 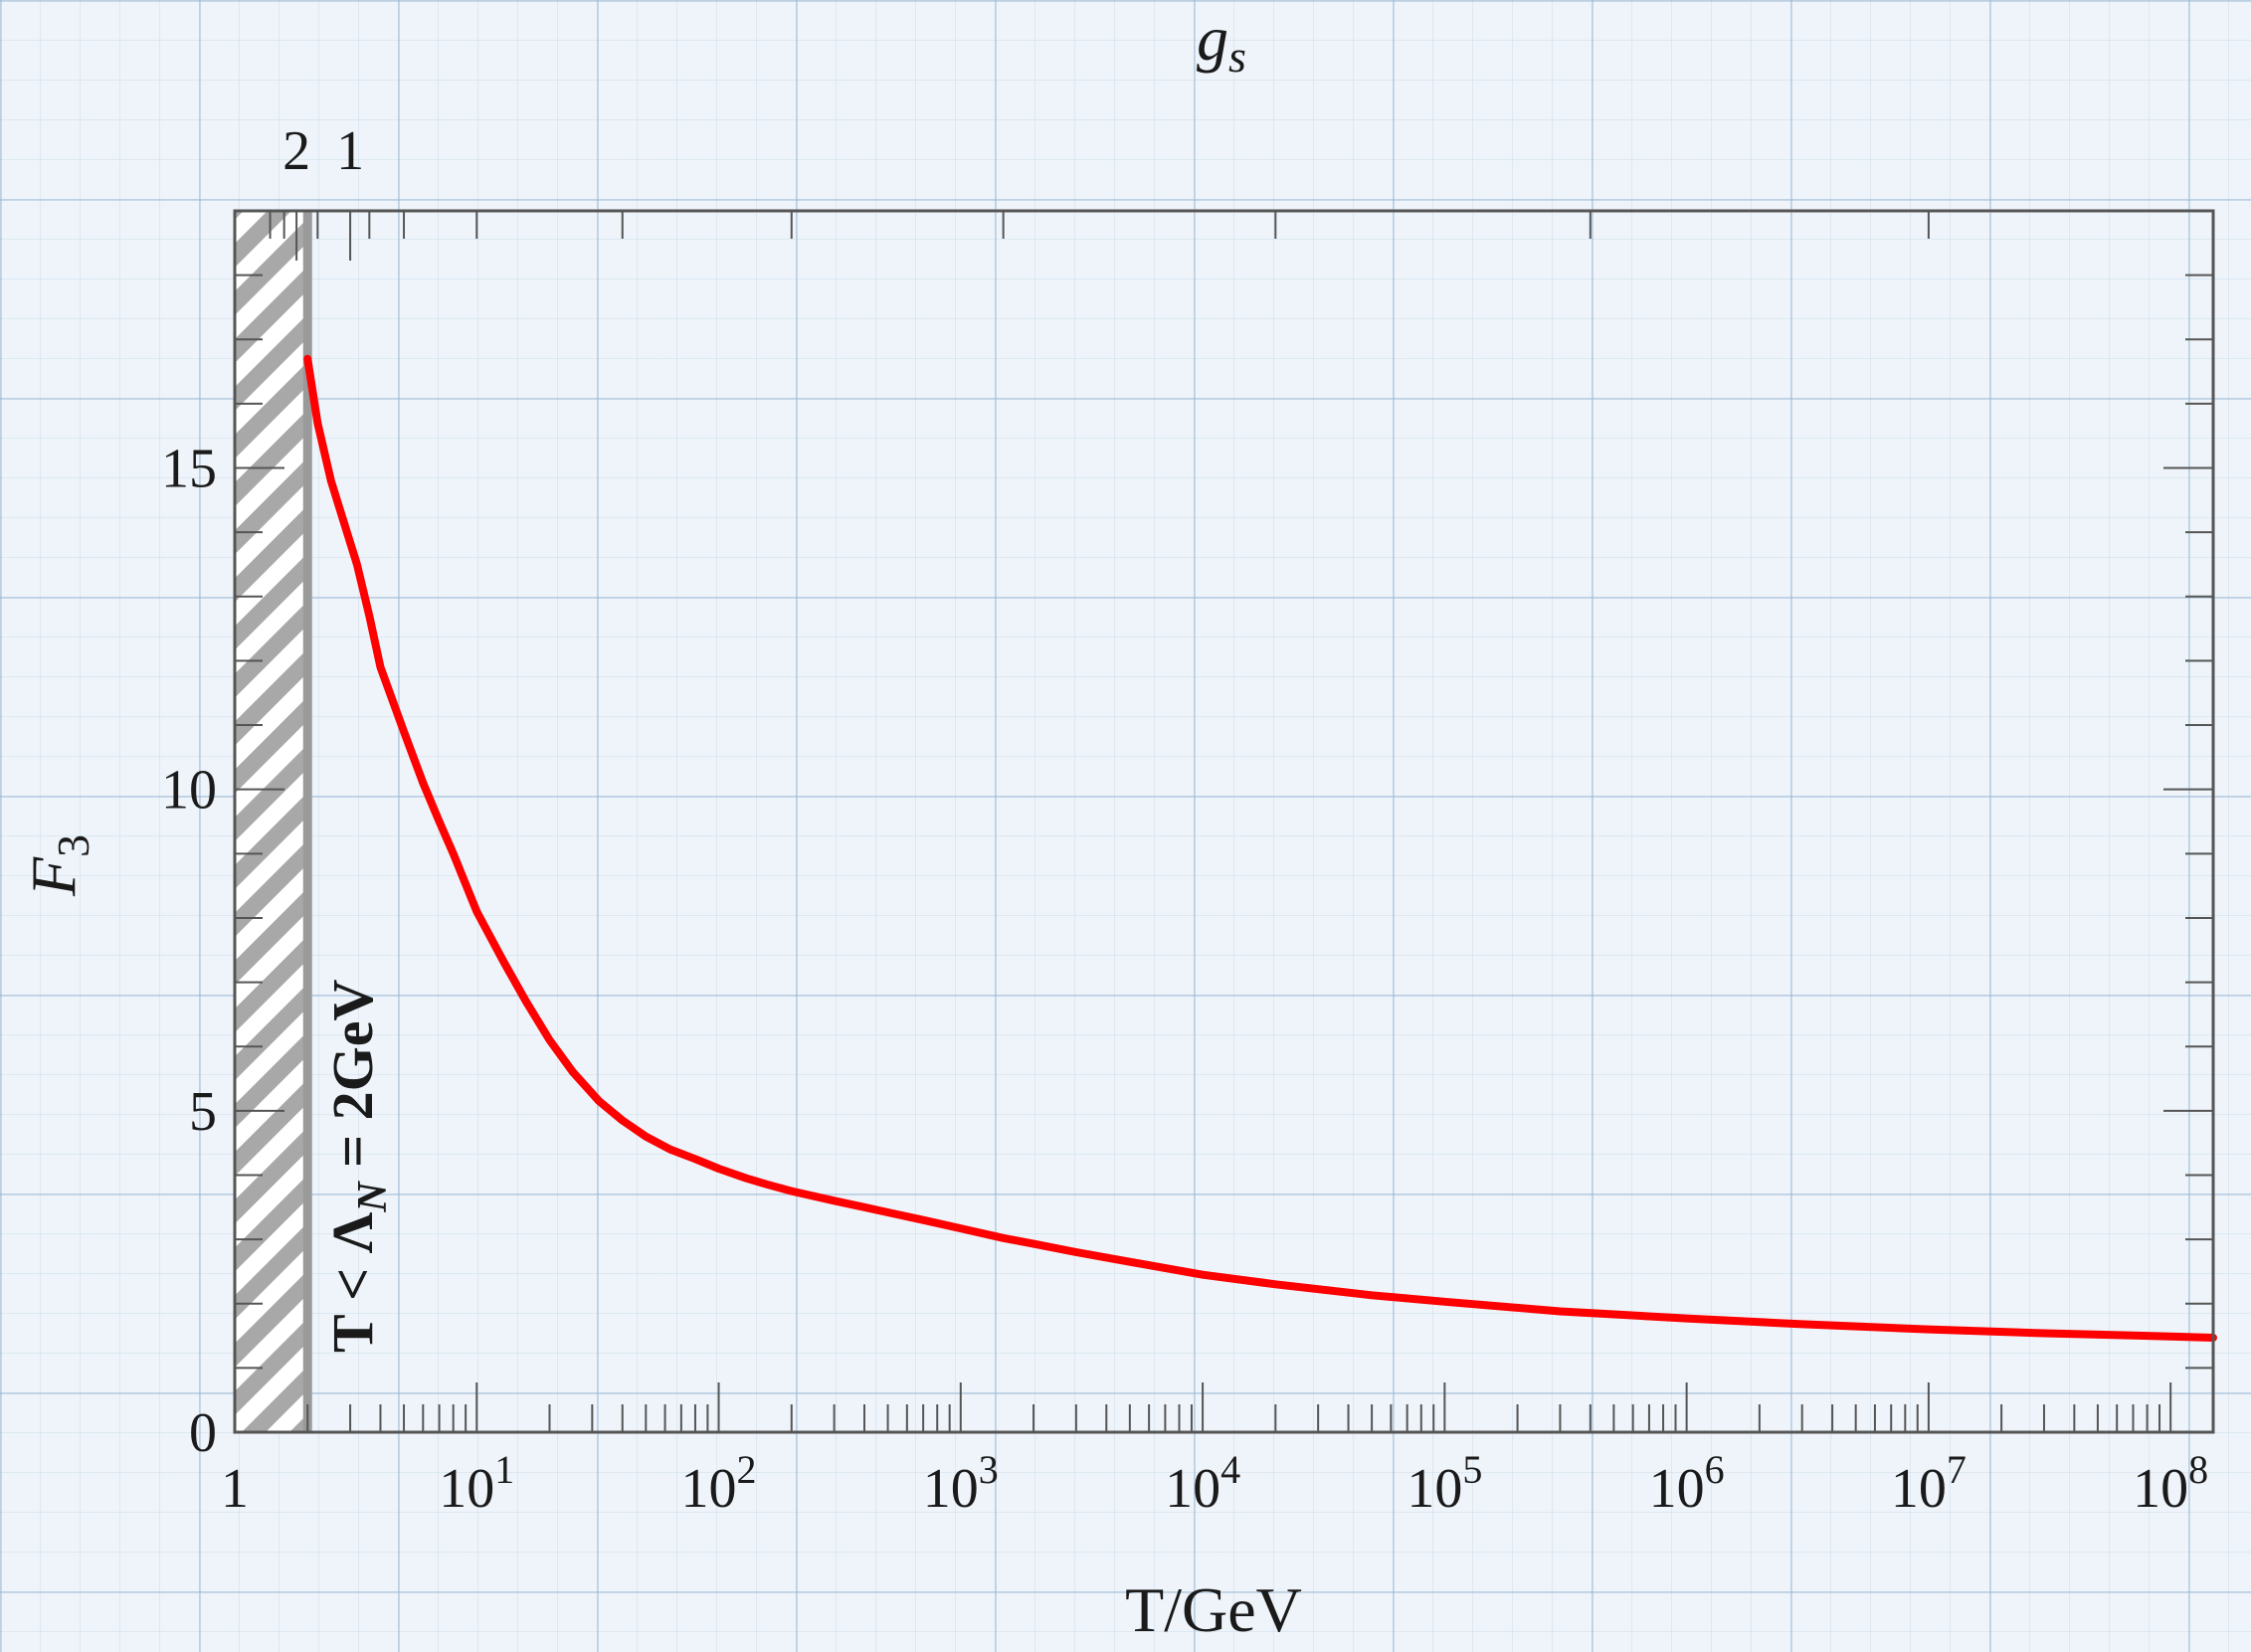 I want to click on y-tick-label: 5, so click(x=203, y=1112).